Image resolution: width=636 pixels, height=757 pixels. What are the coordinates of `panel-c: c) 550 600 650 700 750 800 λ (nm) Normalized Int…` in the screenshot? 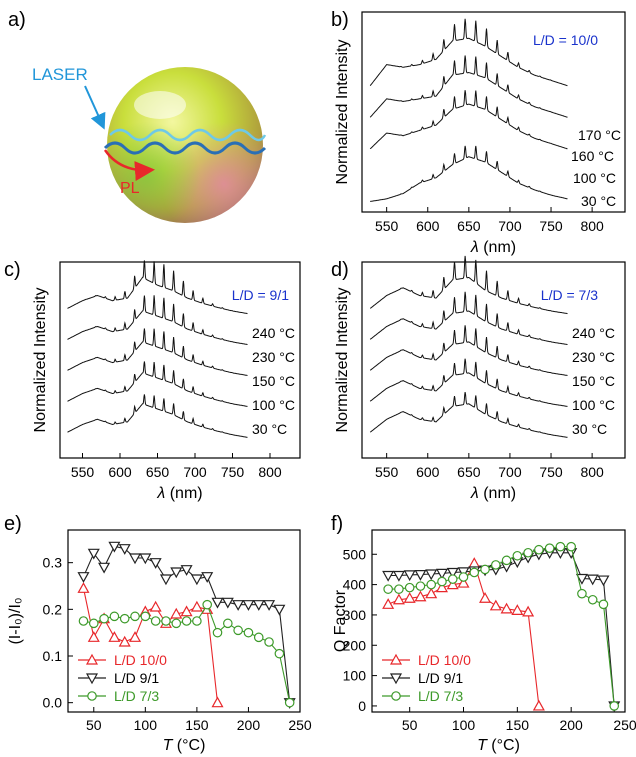 It's located at (152, 380).